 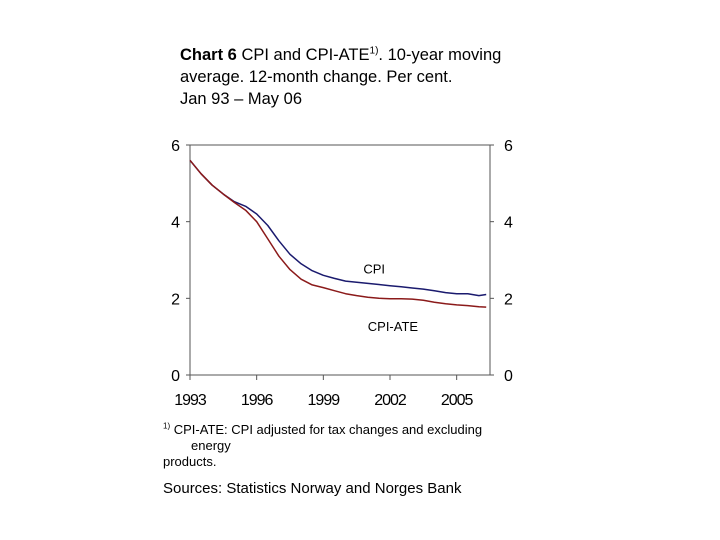 What do you see at coordinates (508, 376) in the screenshot?
I see `y-tick-label-right: 0` at bounding box center [508, 376].